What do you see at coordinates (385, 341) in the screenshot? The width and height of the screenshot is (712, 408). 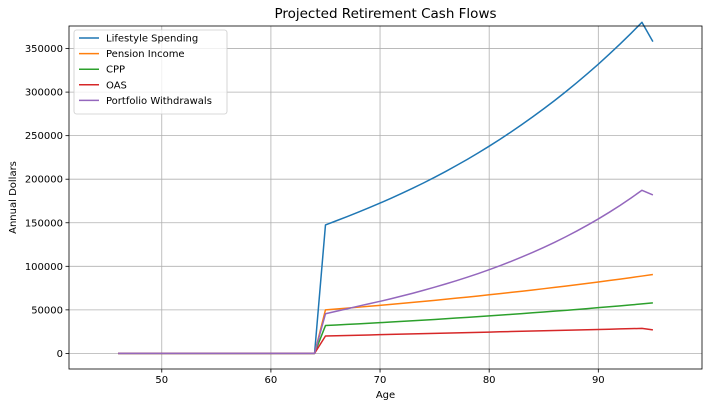 I see `series-line-oas` at bounding box center [385, 341].